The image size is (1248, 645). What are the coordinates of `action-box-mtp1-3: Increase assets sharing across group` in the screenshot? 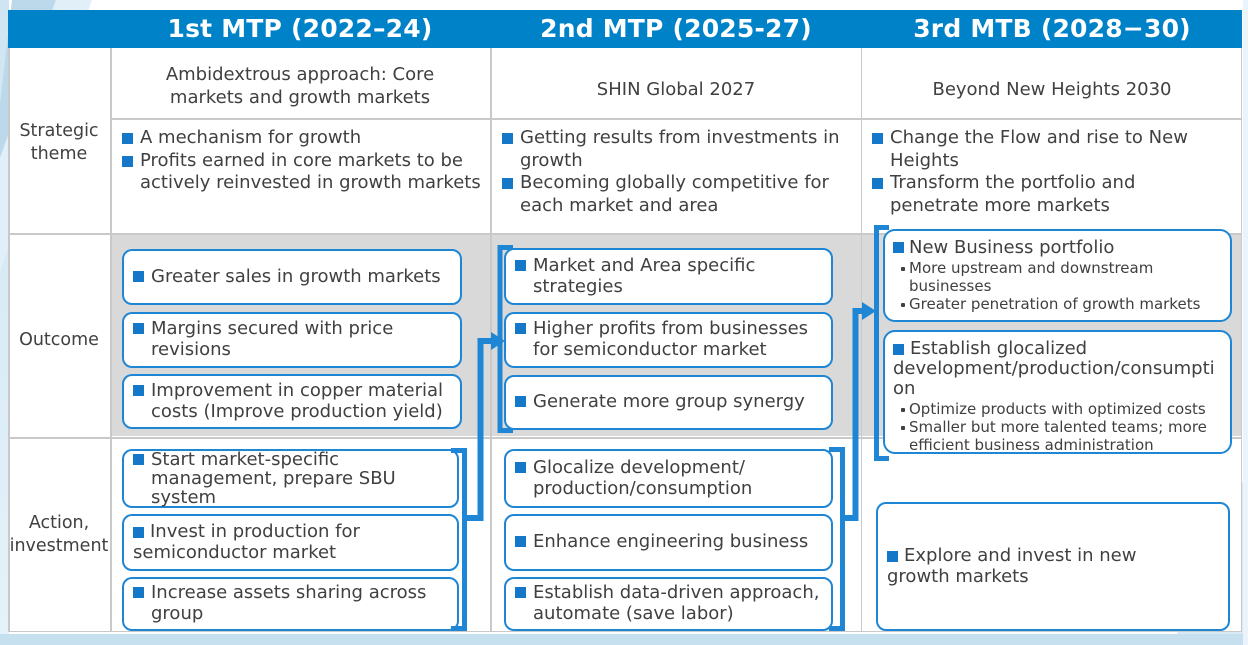 It's located at (290, 604).